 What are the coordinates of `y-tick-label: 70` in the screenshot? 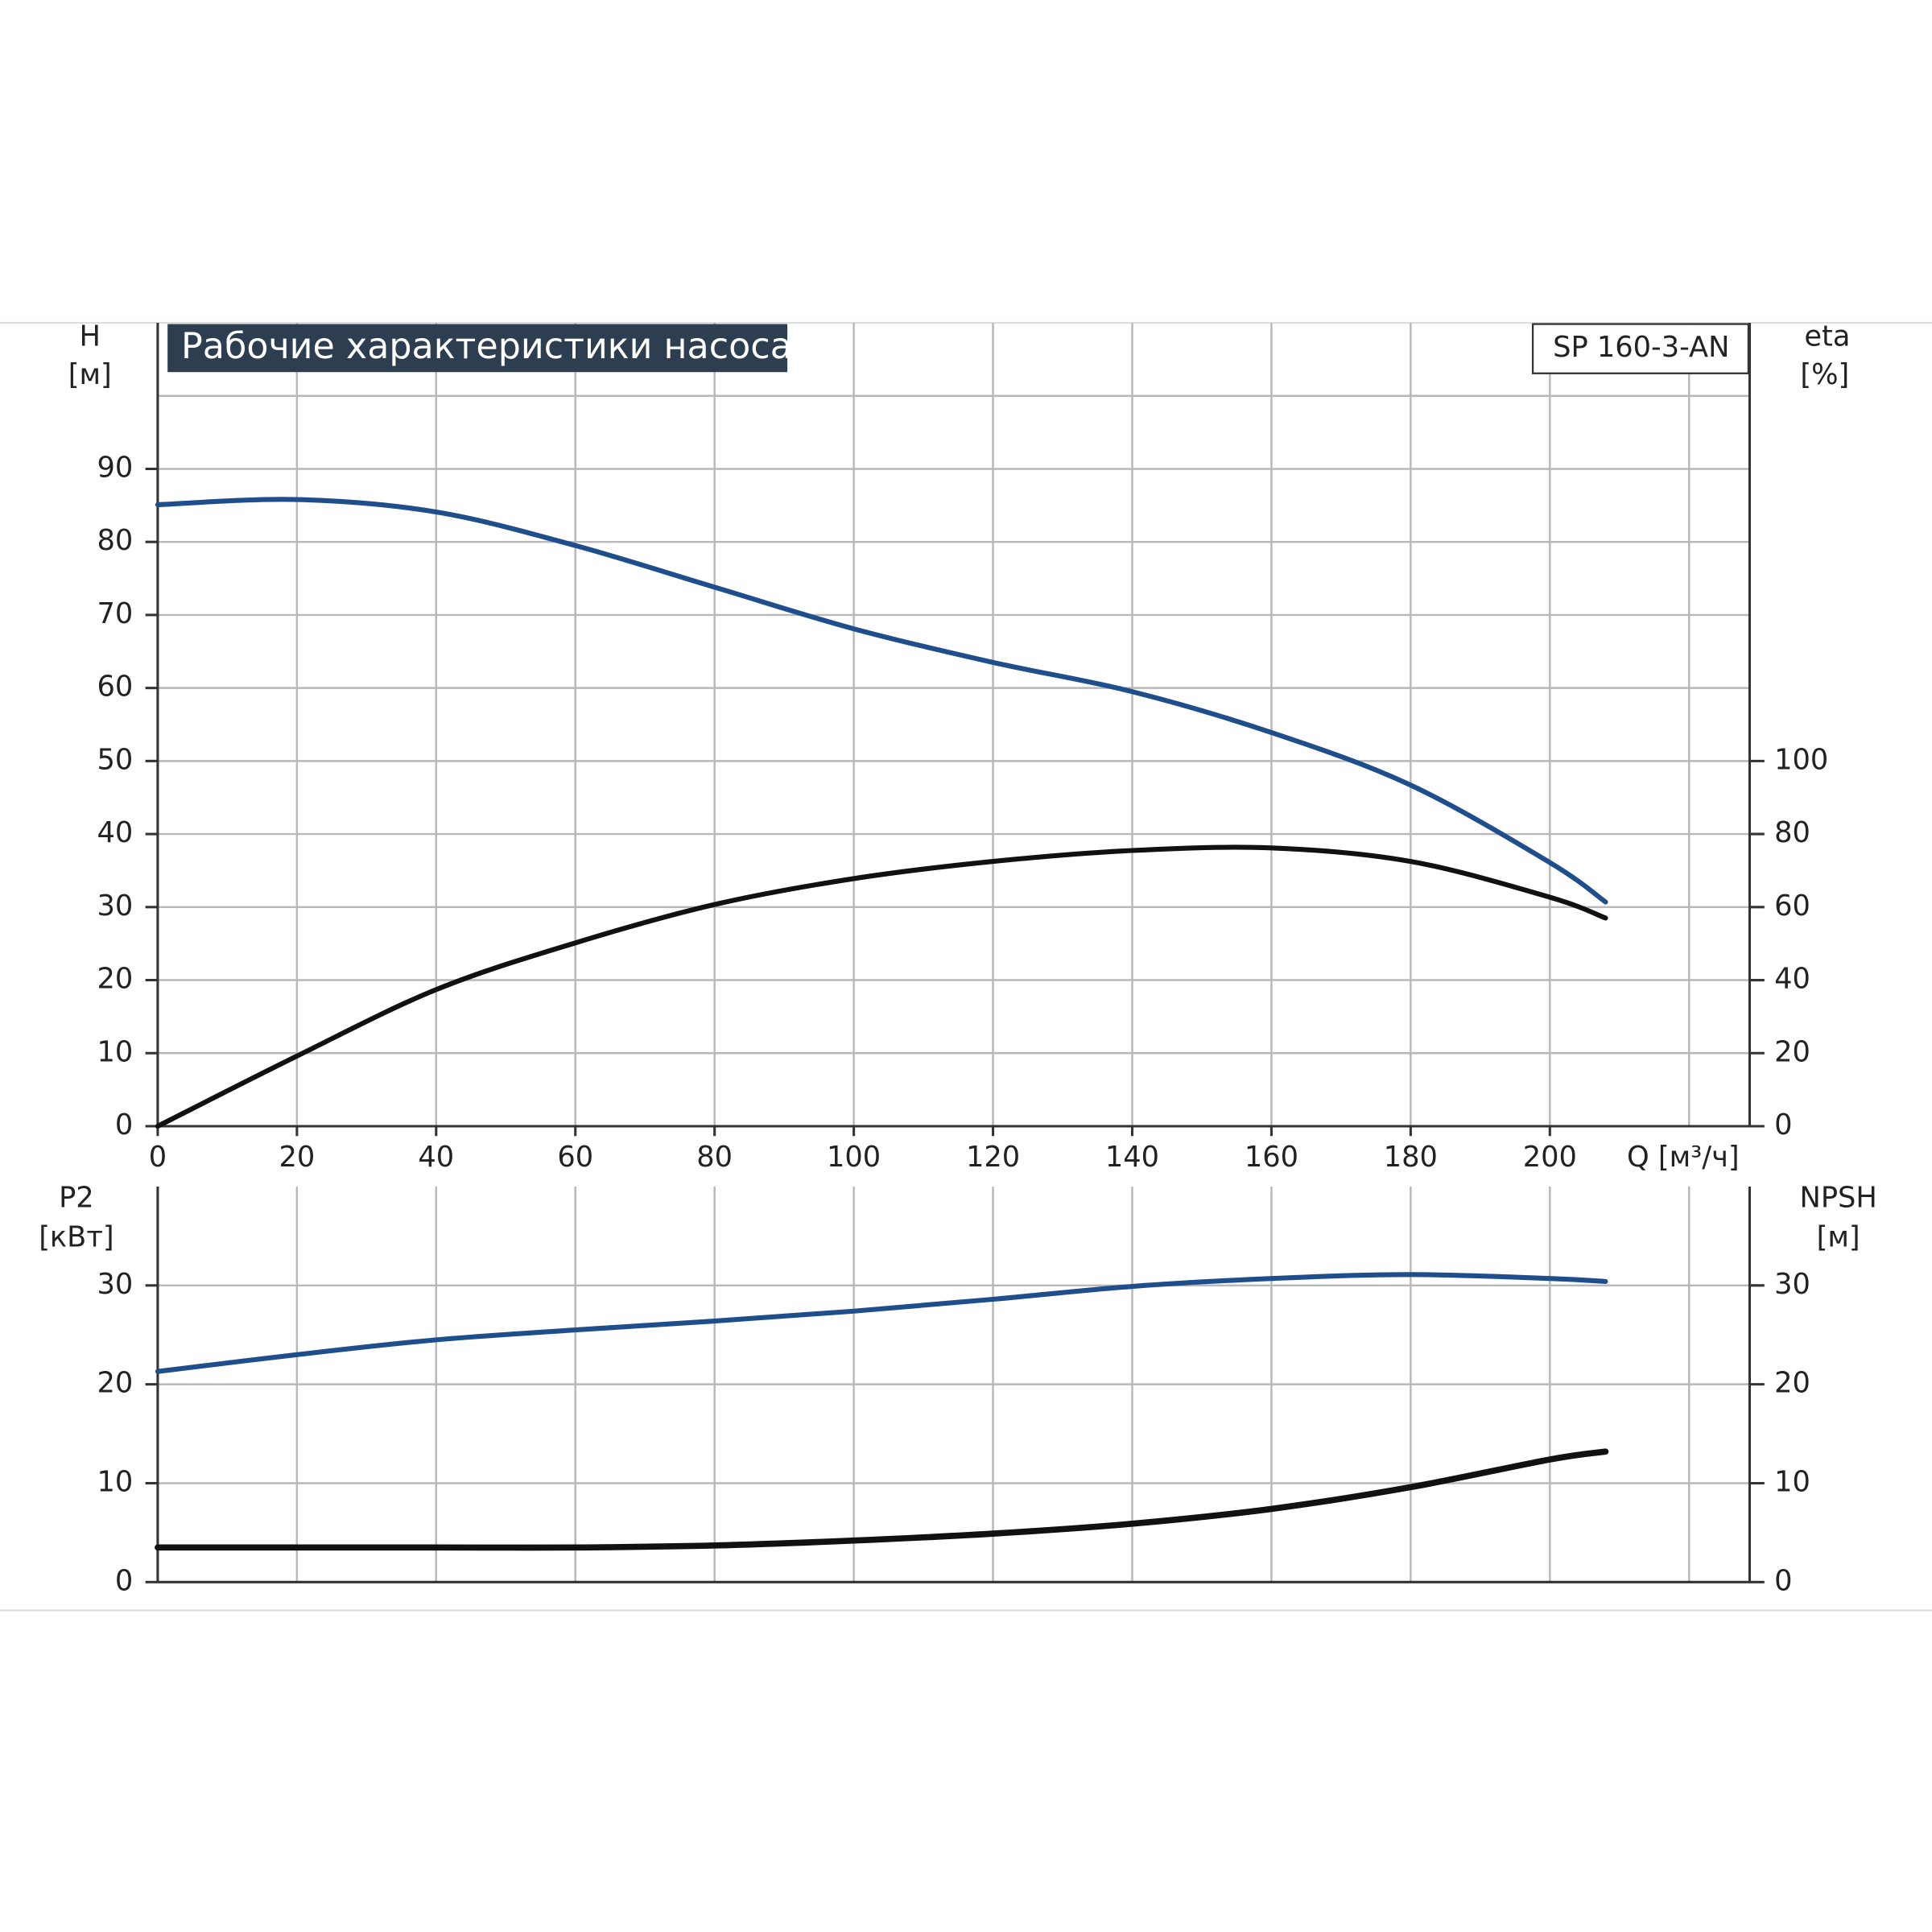 It's located at (116, 613).